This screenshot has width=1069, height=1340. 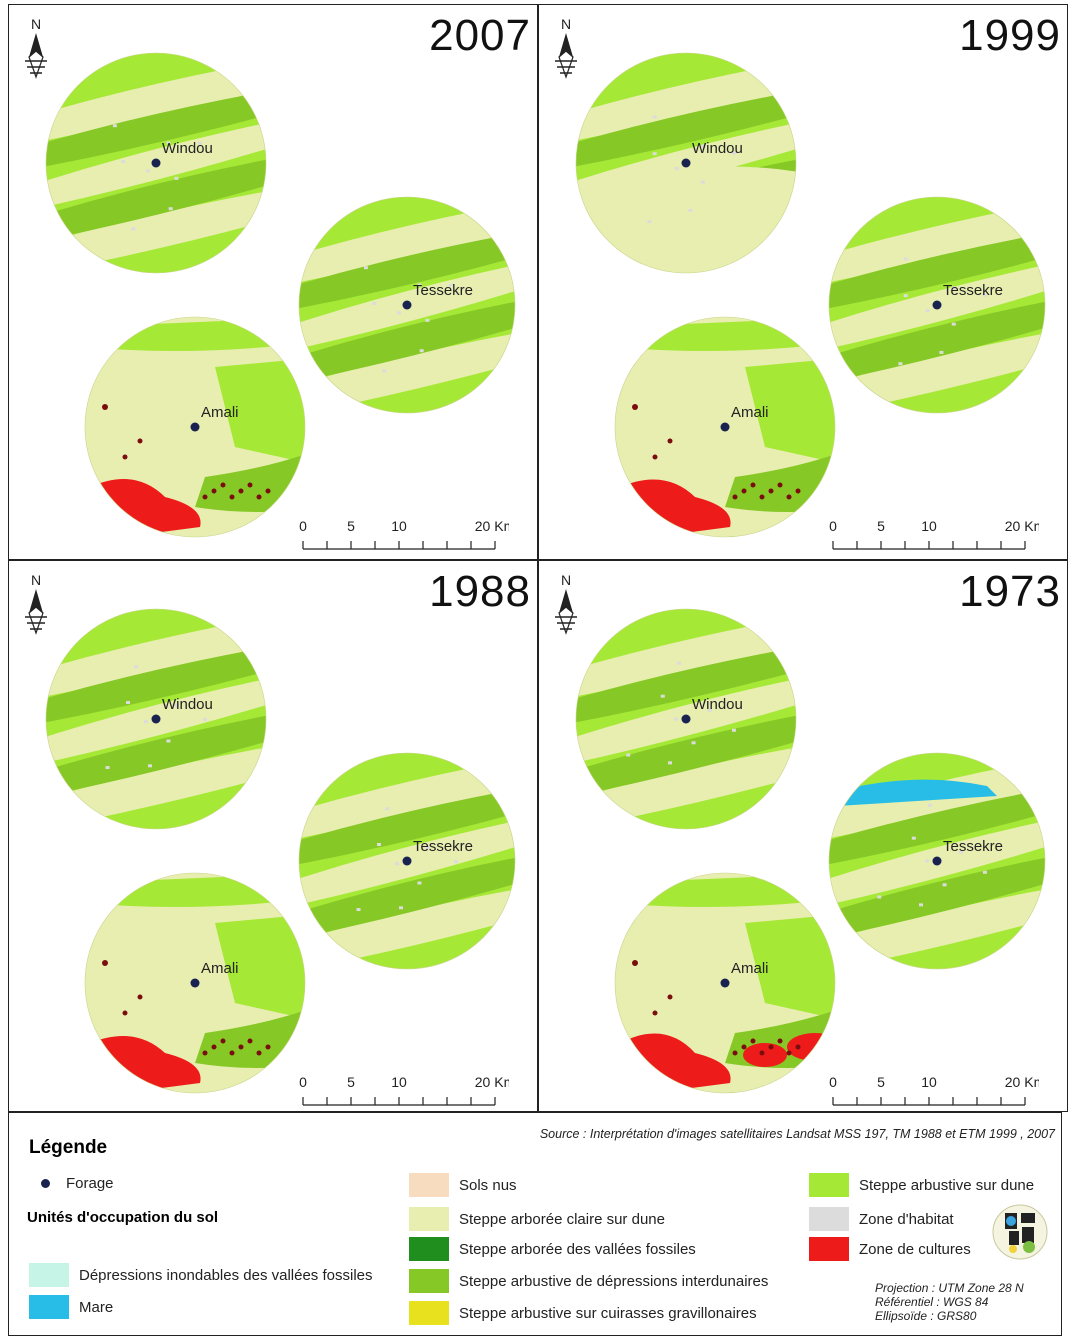 I want to click on zone-tessekre, so click(x=937, y=861).